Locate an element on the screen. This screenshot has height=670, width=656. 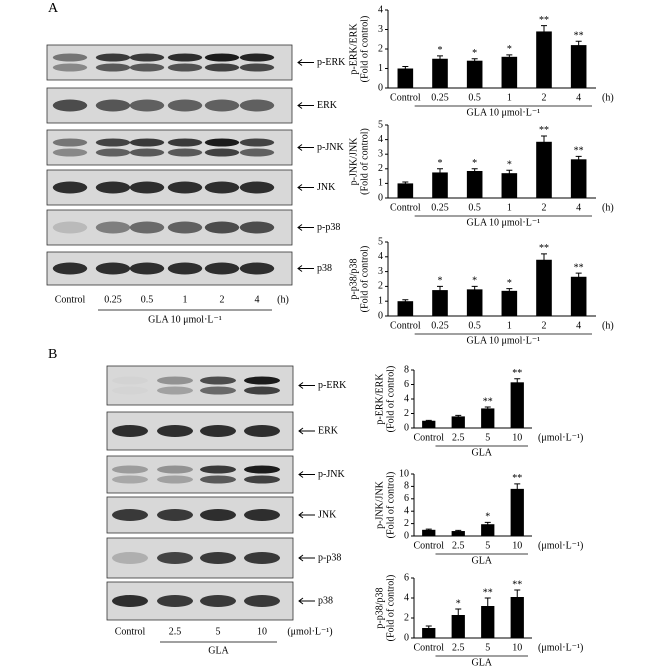
y-axis-label: p-JNK/JNK is located at coordinates (353, 161).